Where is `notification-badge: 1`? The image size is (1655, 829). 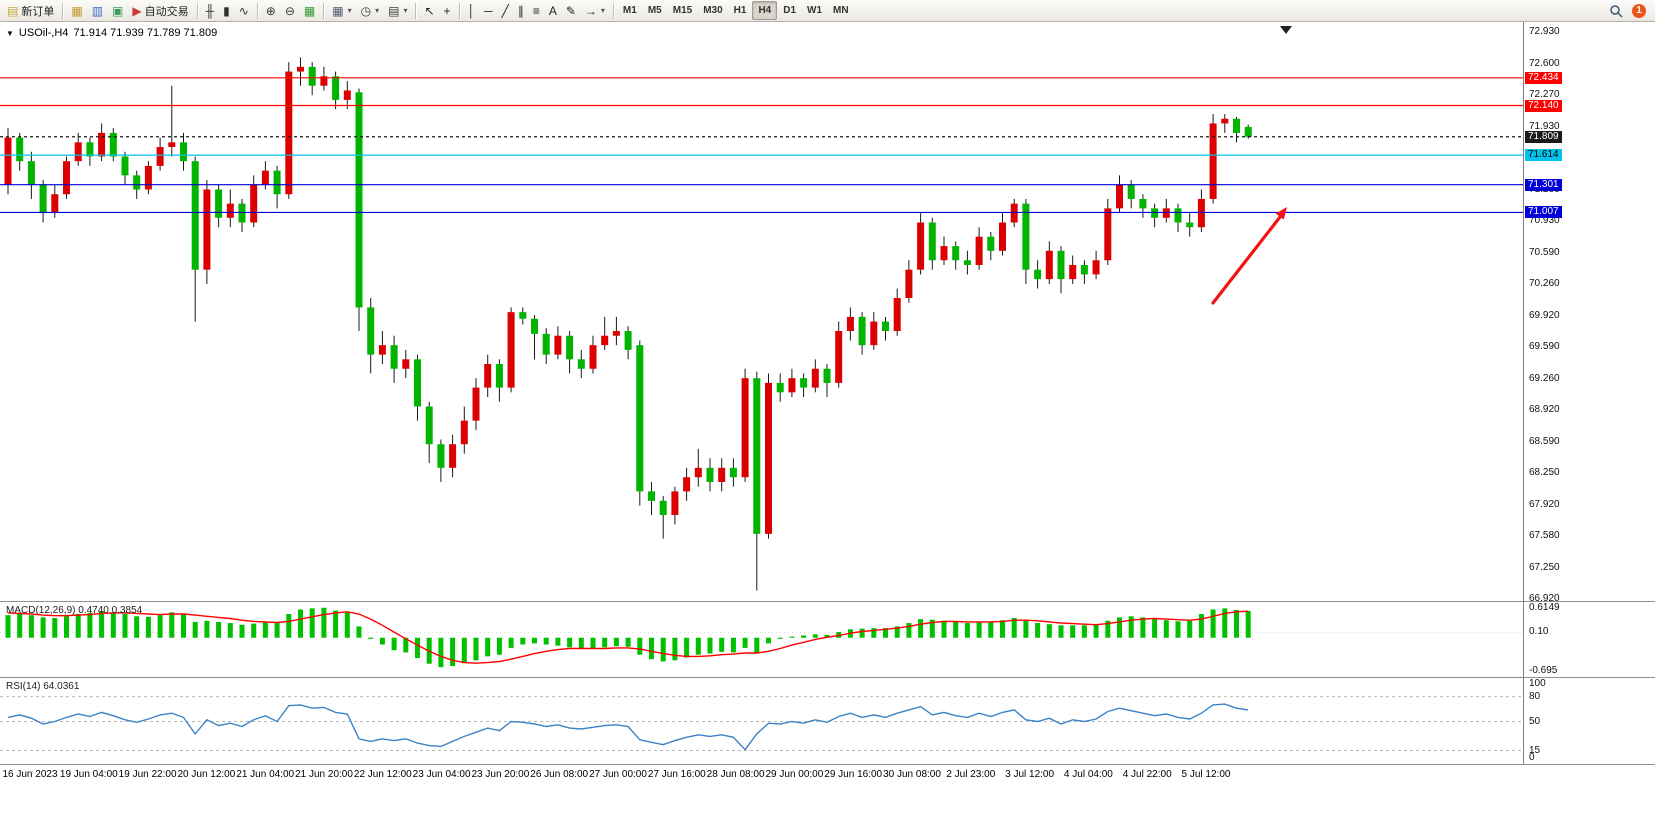
notification-badge: 1 is located at coordinates (1639, 10).